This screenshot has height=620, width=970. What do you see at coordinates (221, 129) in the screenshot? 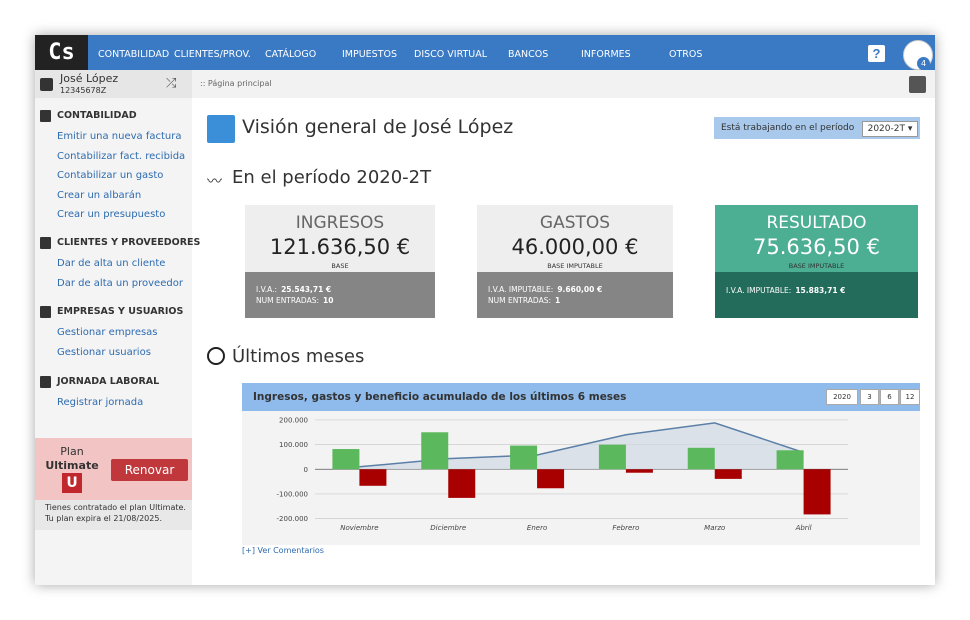
I see `overview-icon` at bounding box center [221, 129].